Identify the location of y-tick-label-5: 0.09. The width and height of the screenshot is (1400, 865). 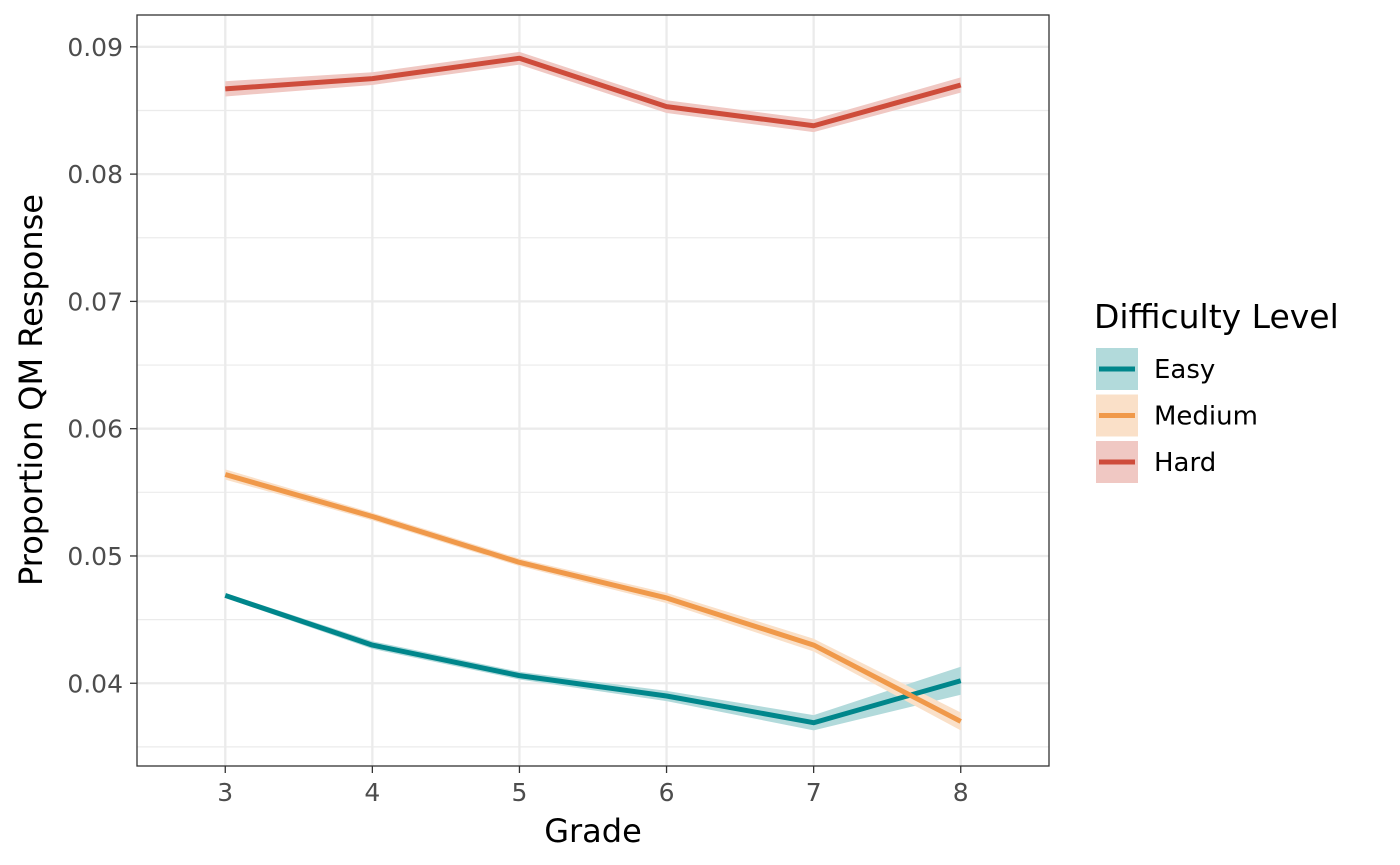
(95, 47).